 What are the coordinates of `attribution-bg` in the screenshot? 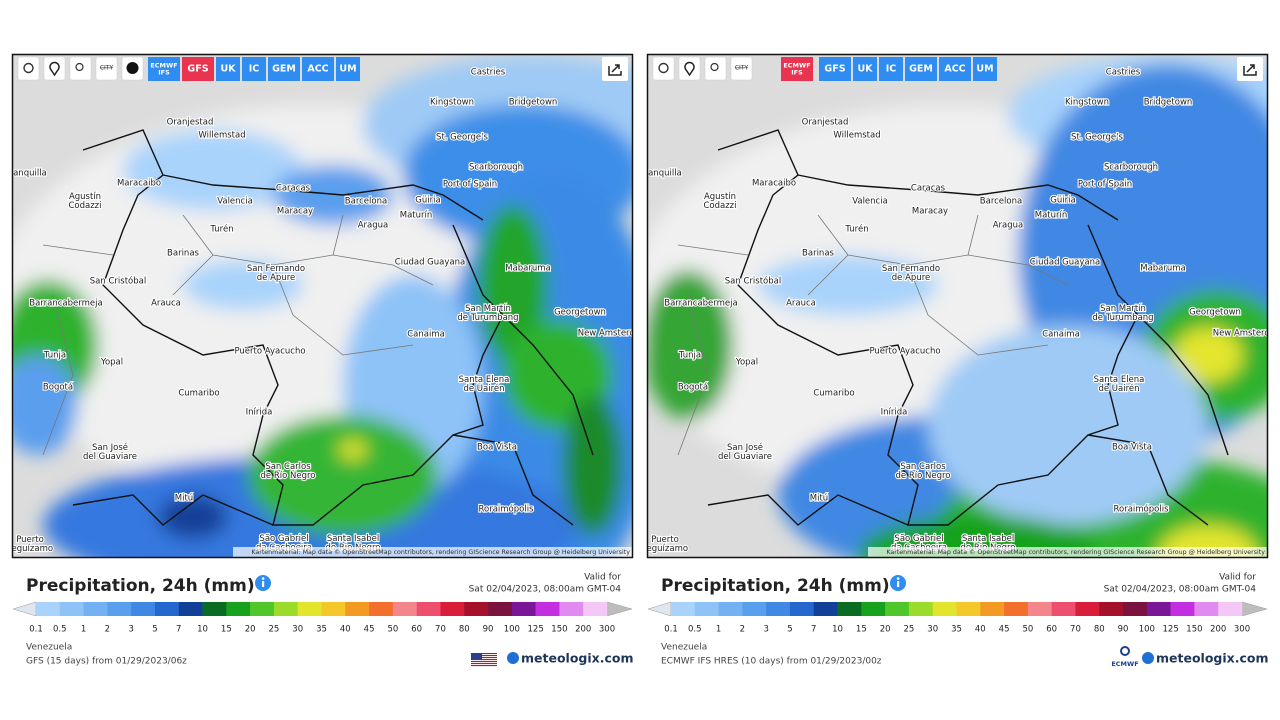 It's located at (1067, 552).